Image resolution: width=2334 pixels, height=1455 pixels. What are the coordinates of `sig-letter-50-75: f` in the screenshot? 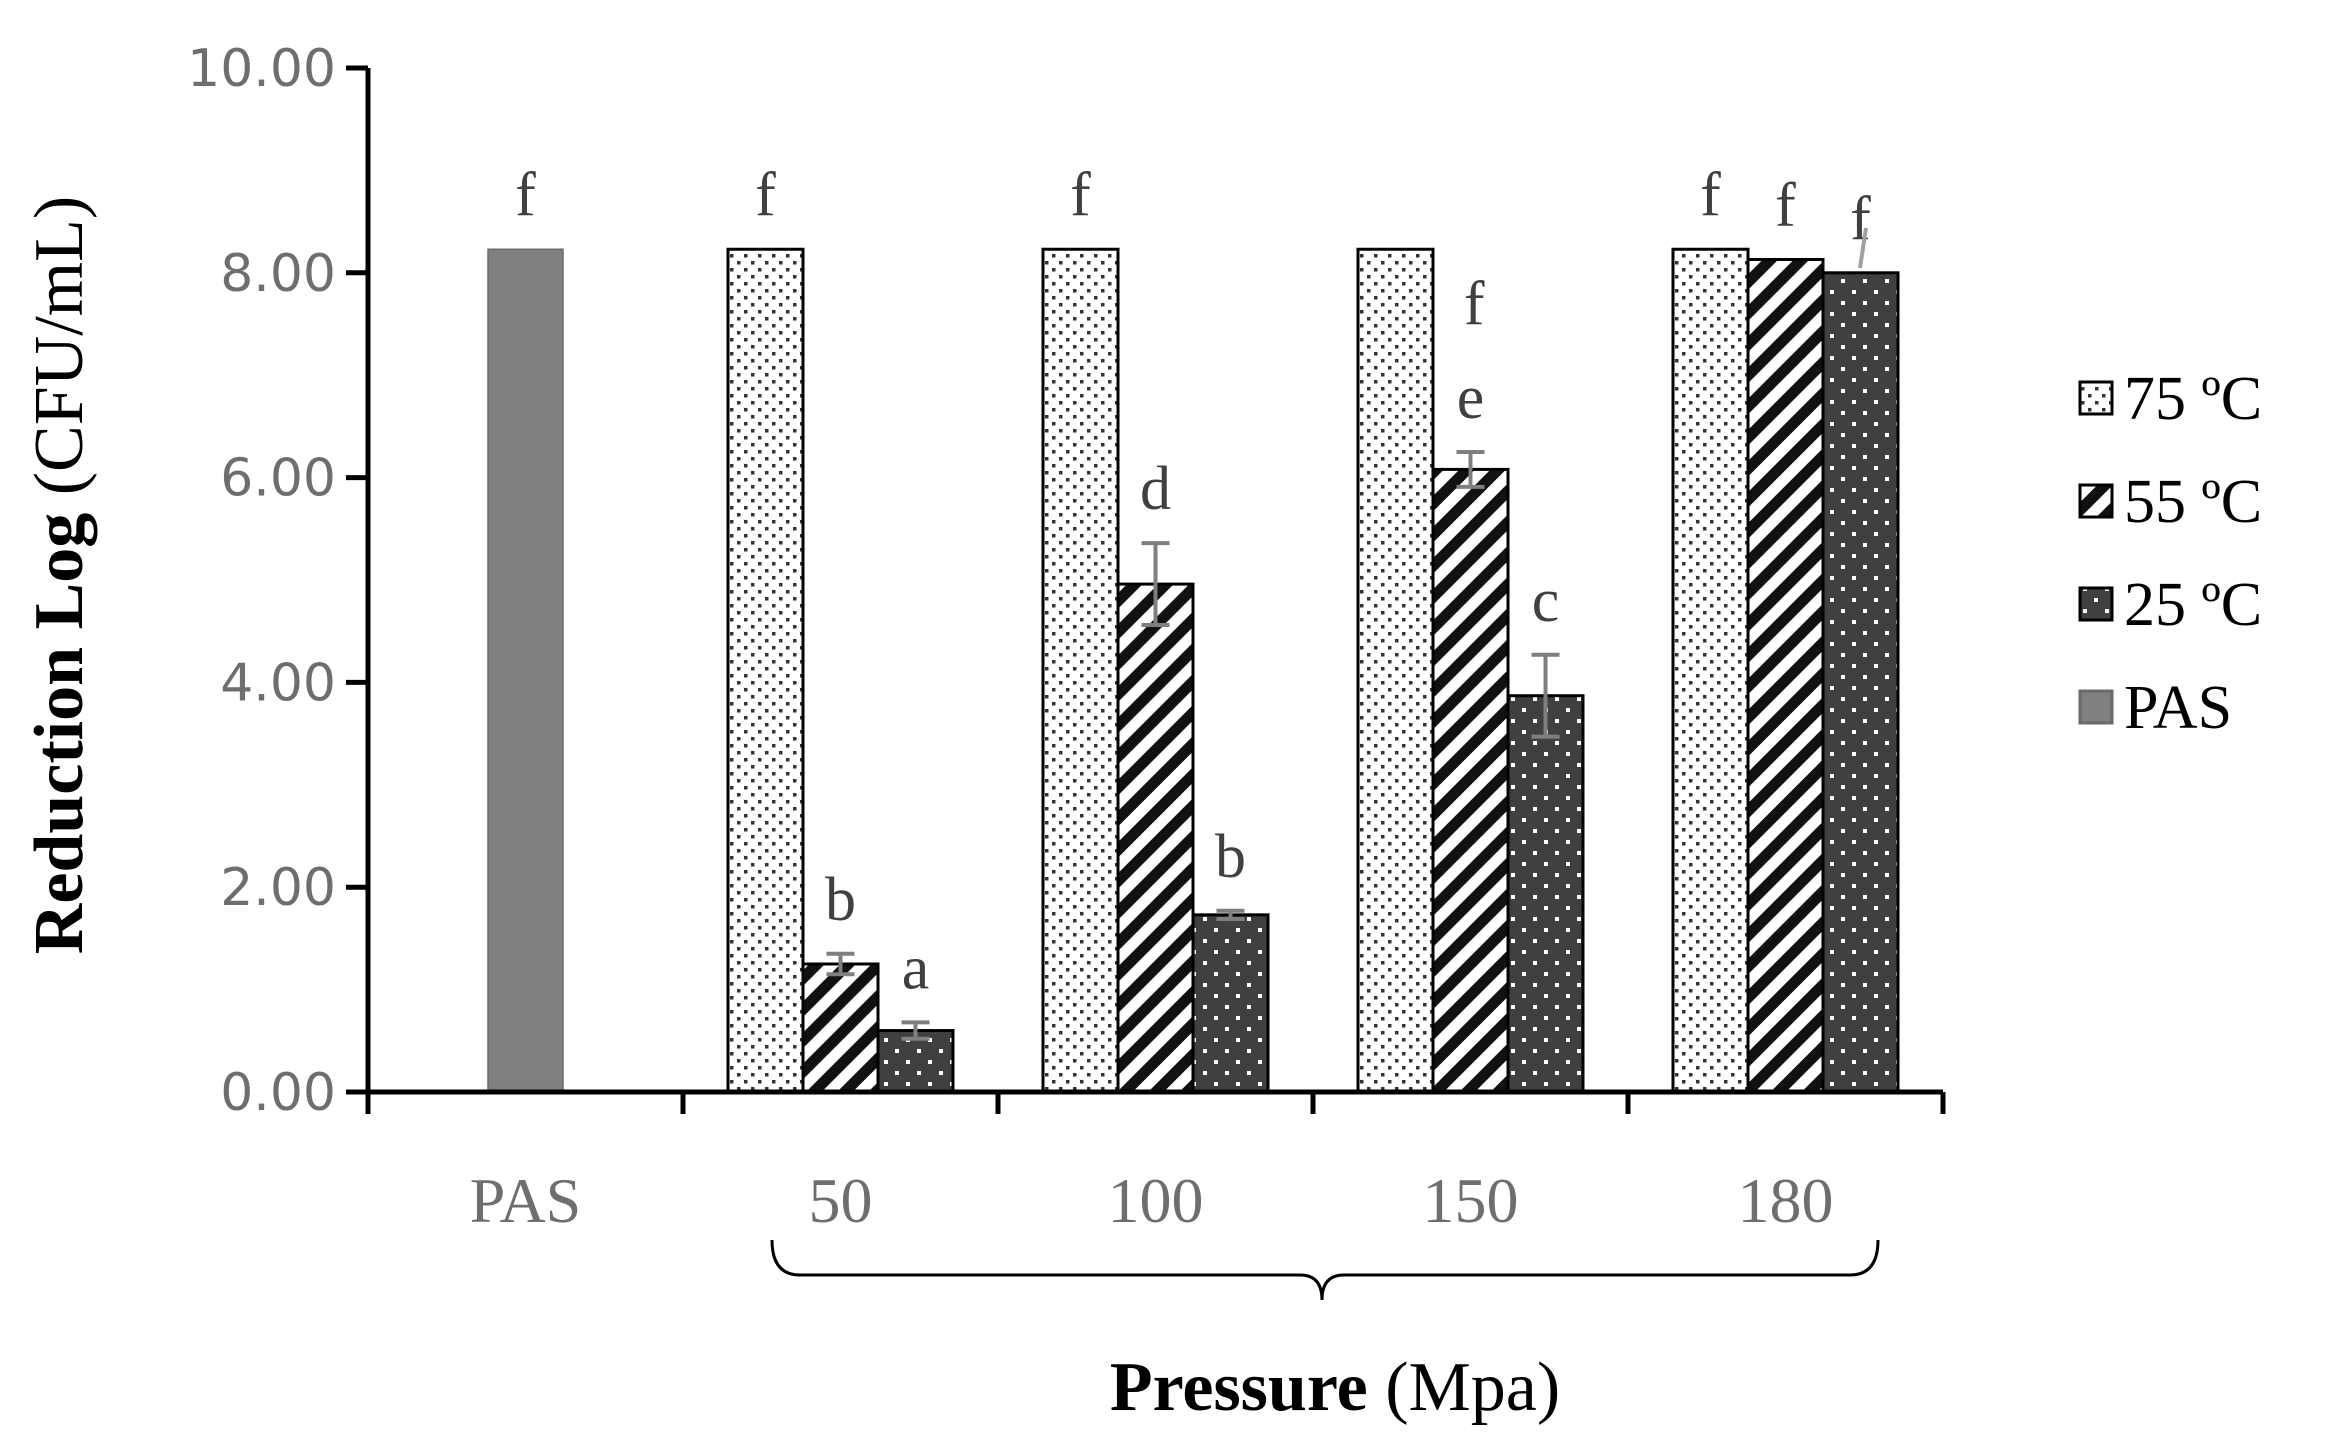 It's located at (765, 195).